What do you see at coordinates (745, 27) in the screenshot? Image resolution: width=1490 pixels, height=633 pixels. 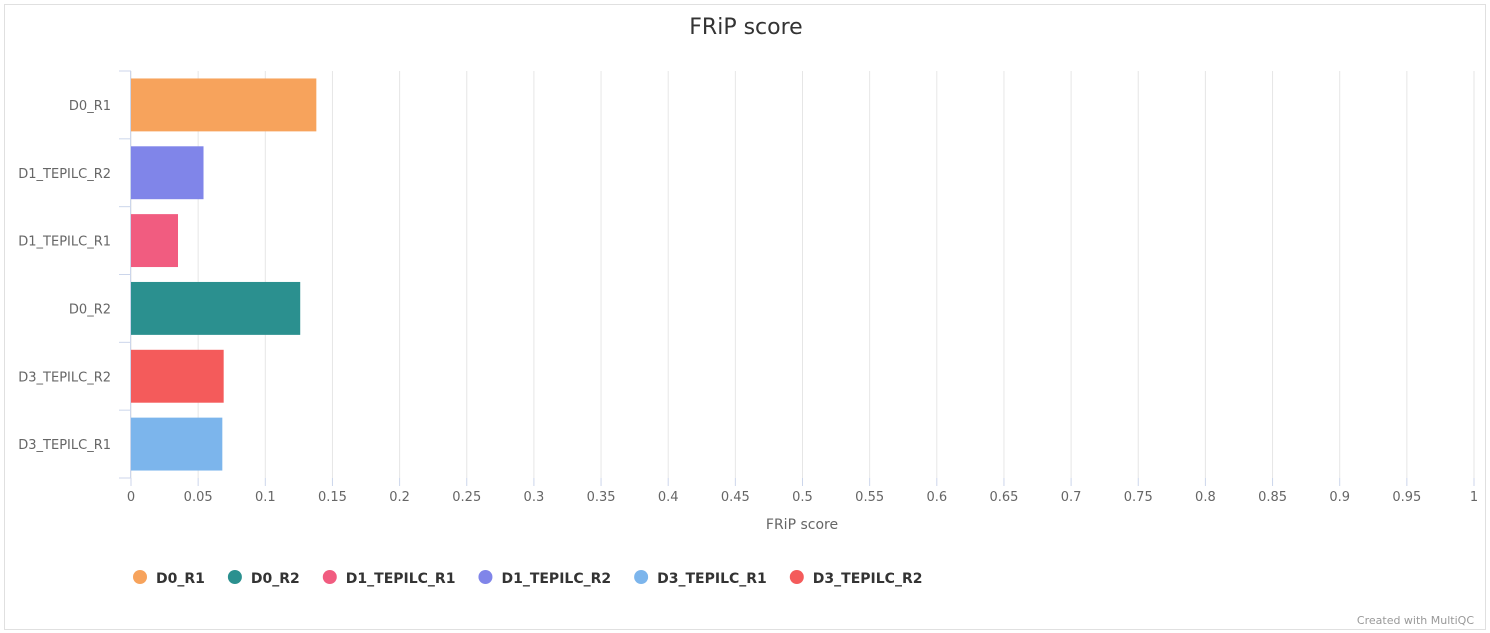 I see `chart-title: FRiP score` at bounding box center [745, 27].